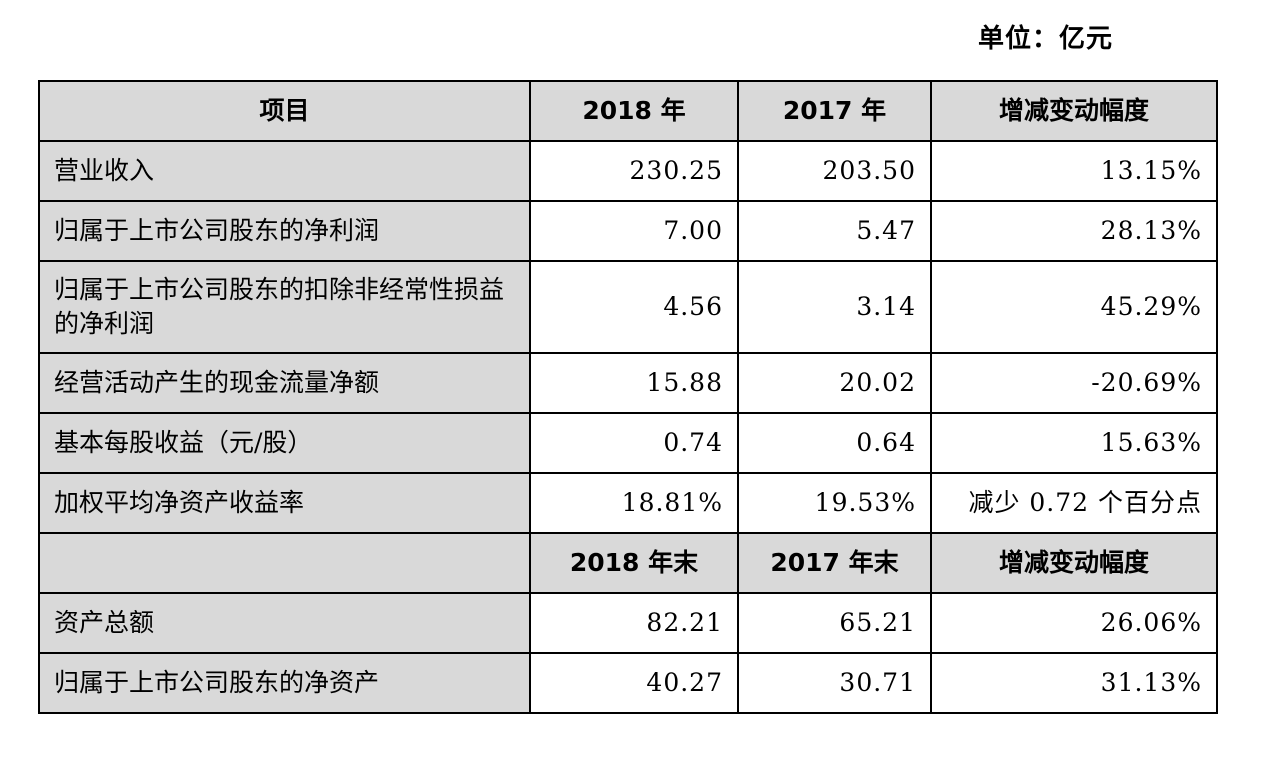  What do you see at coordinates (284, 307) in the screenshot?
I see `row-label: 归属于上市公司股东的扣除非经常性损益的净利润` at bounding box center [284, 307].